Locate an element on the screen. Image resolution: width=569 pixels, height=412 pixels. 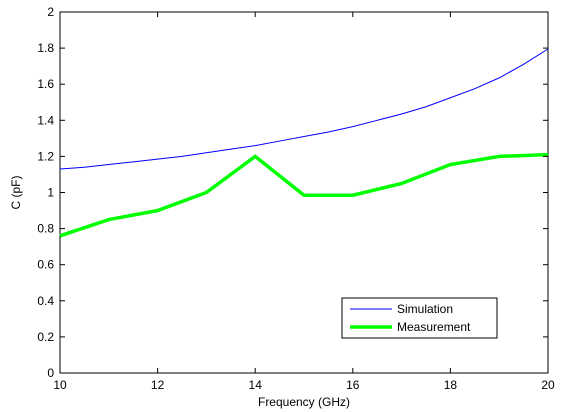
y-tick-label: 1.6 is located at coordinates (45, 84).